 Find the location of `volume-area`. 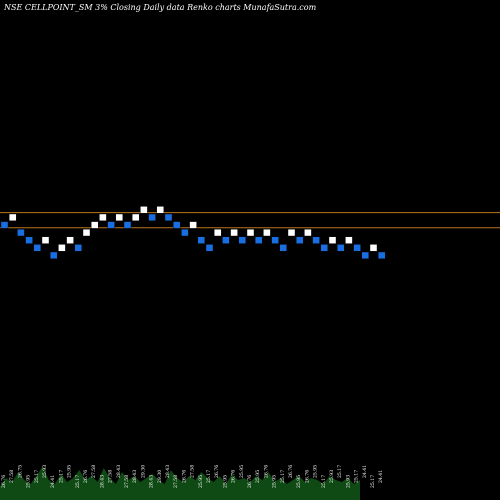

volume-area is located at coordinates (180, 483).